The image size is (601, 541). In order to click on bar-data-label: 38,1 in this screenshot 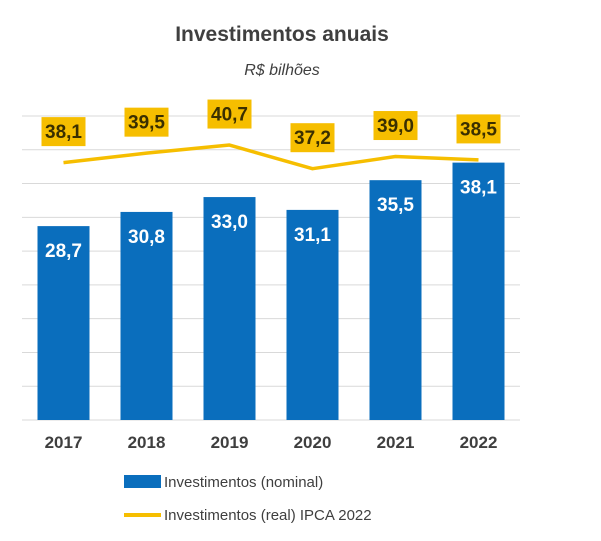, I will do `click(478, 188)`.